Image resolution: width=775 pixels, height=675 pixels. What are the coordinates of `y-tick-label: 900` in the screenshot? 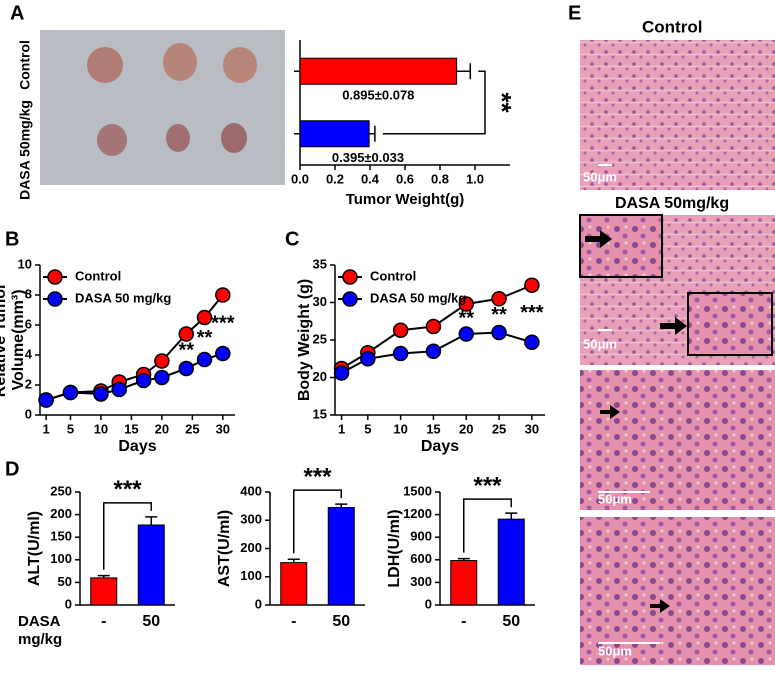 It's located at (421, 536).